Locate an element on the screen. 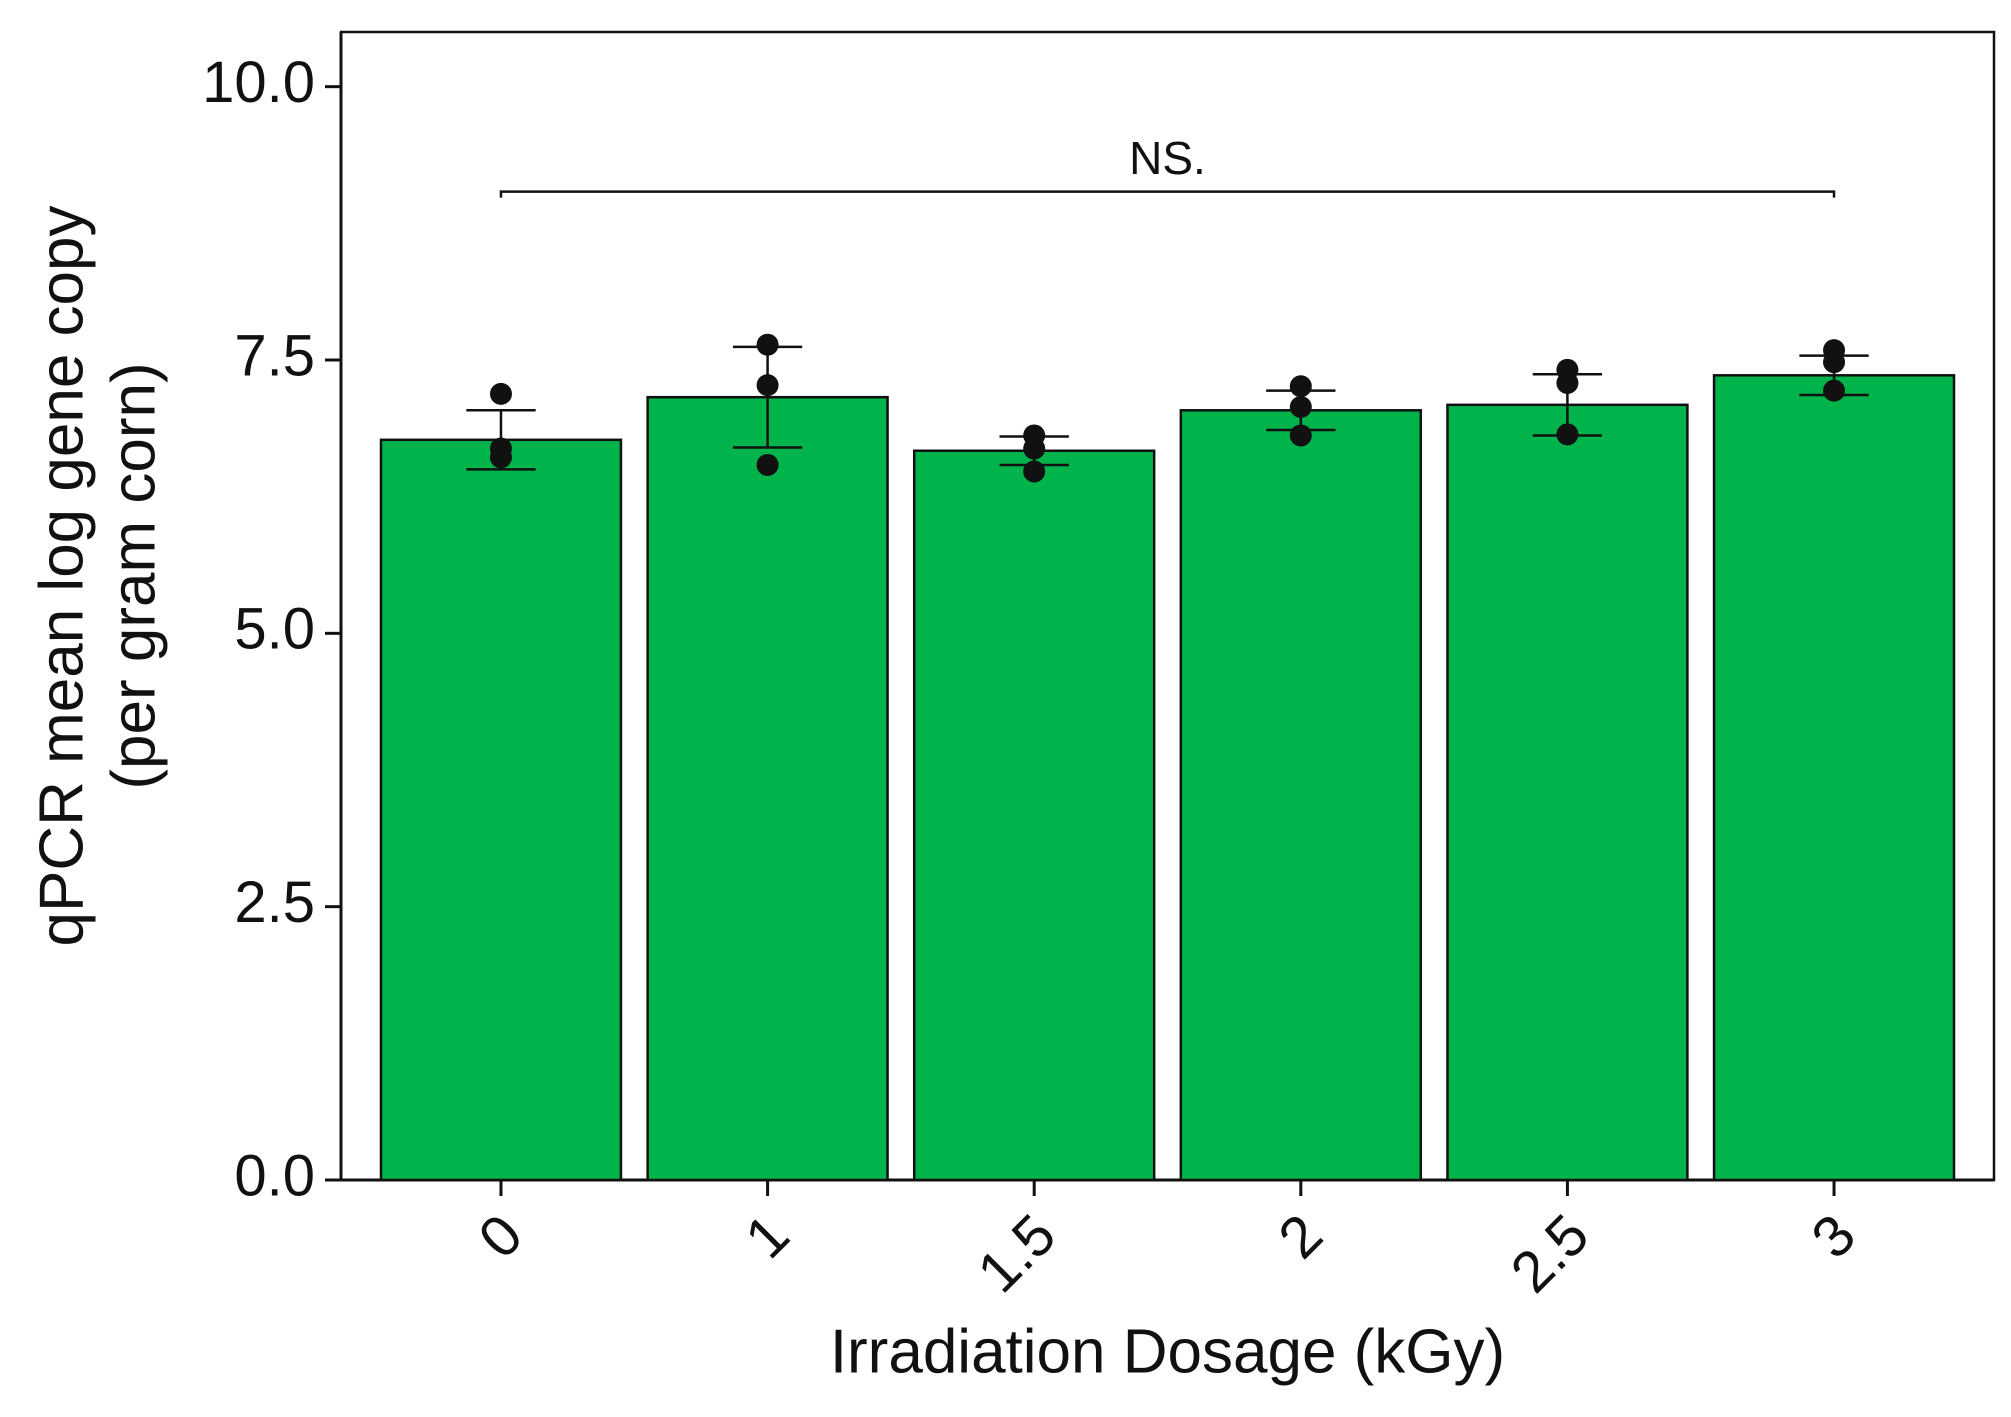 The height and width of the screenshot is (1417, 2011). annotation-text: NS. is located at coordinates (1167, 158).